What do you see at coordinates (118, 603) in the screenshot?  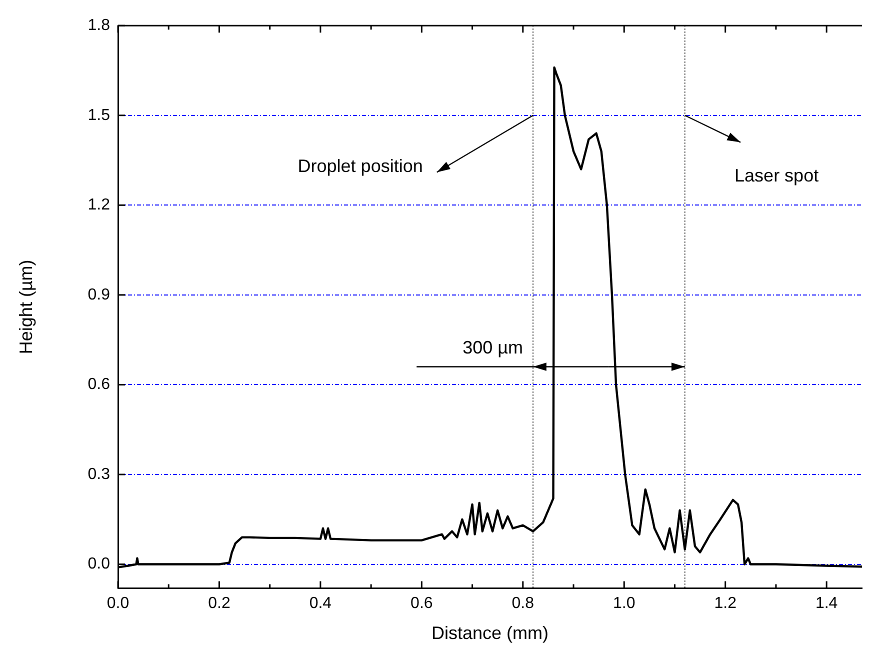 I see `x-tick-label: 0.0` at bounding box center [118, 603].